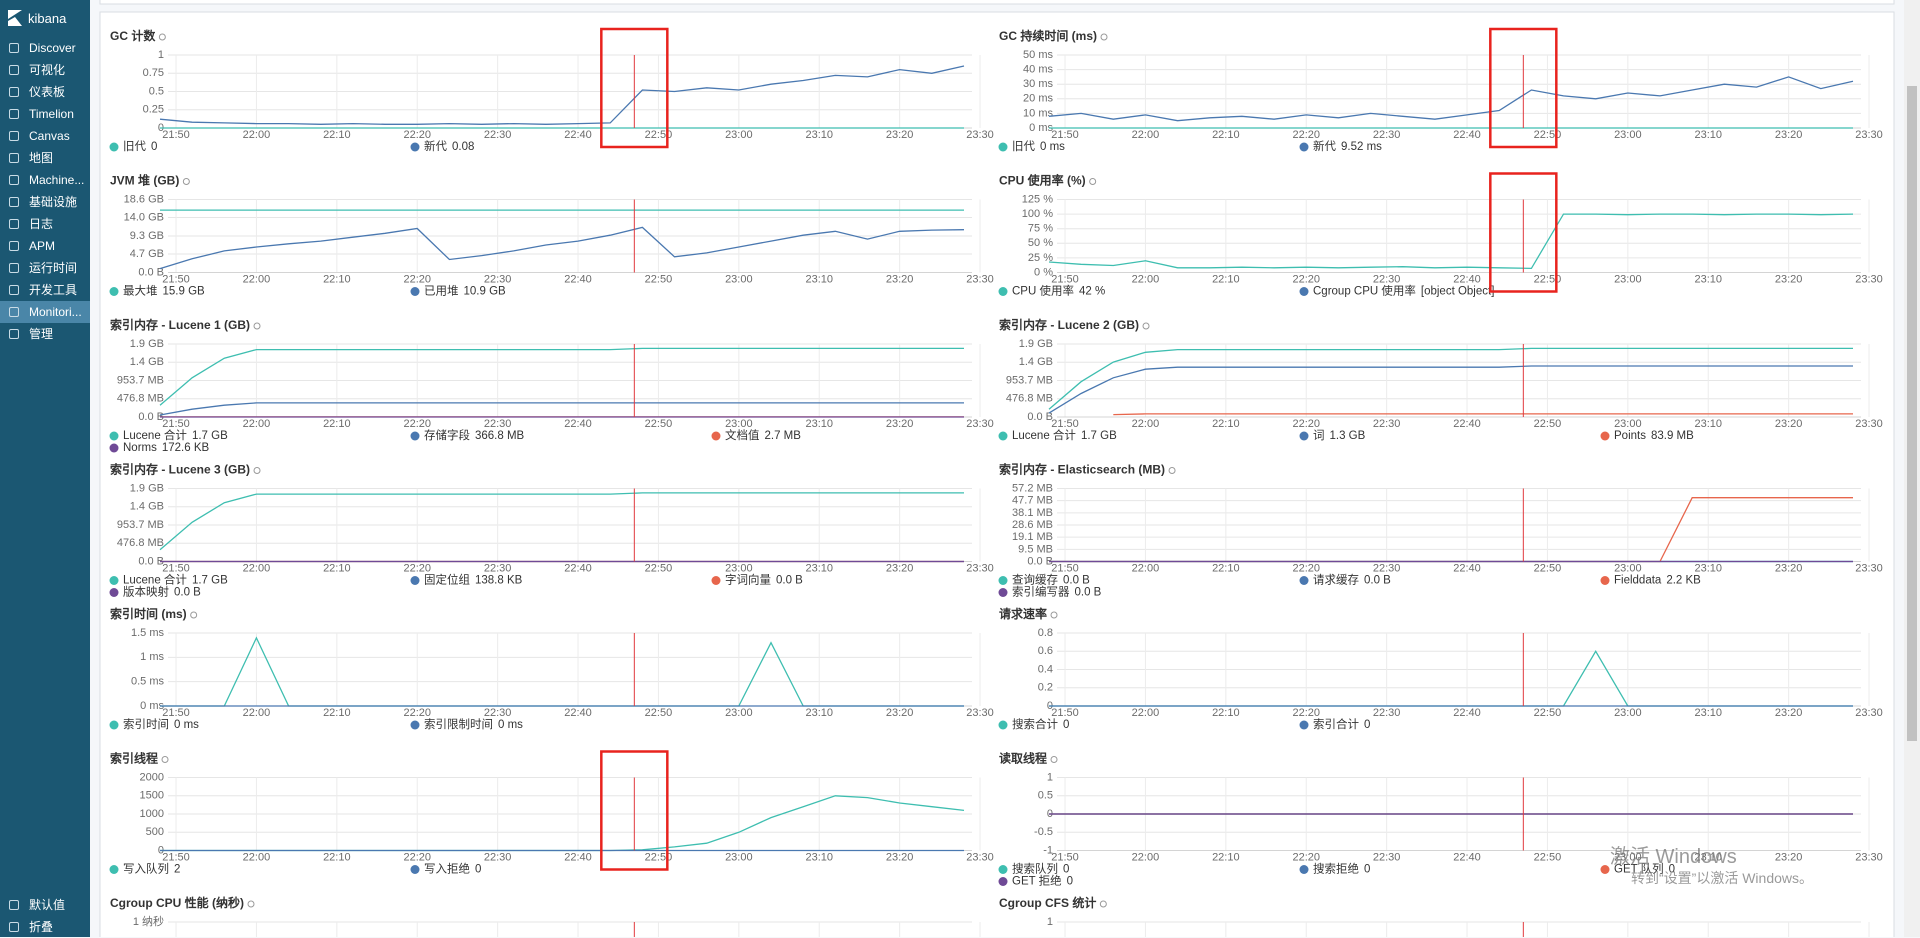  What do you see at coordinates (45, 246) in the screenshot?
I see `nav-item: APM` at bounding box center [45, 246].